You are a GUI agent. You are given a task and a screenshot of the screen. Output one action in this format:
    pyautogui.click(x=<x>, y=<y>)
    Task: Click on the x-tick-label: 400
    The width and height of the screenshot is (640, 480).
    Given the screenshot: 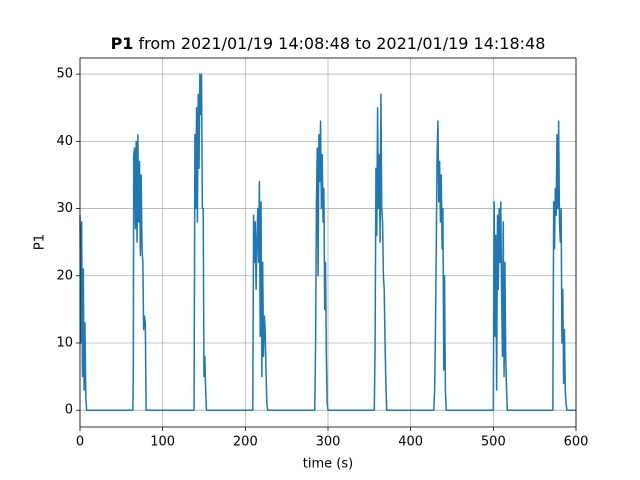 What is the action you would take?
    pyautogui.click(x=410, y=442)
    